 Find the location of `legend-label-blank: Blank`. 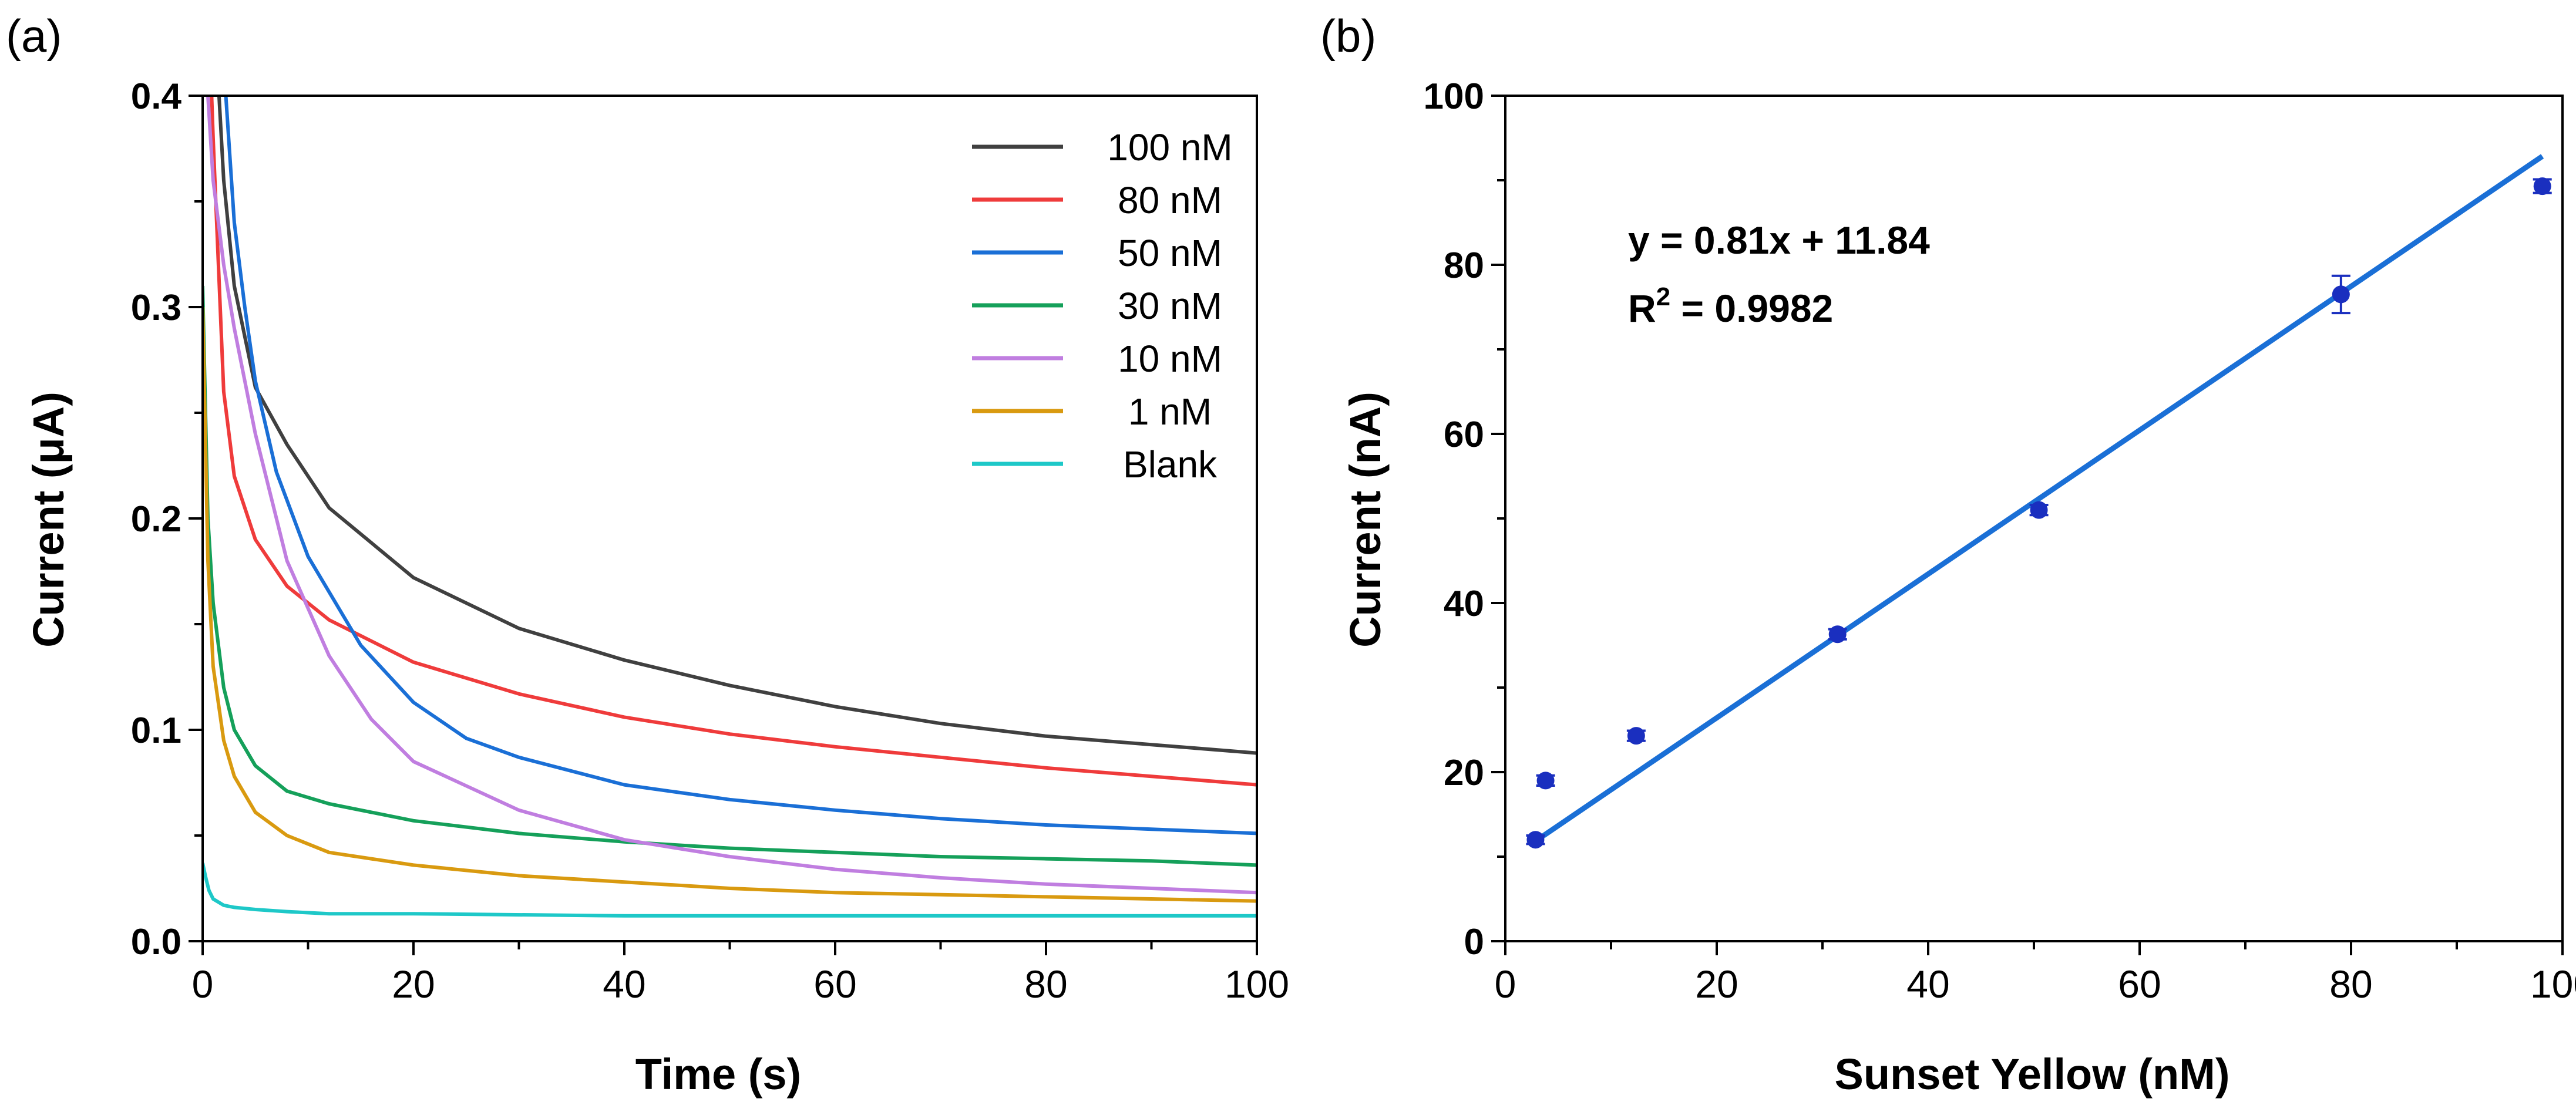

legend-label-blank: Blank is located at coordinates (1170, 464).